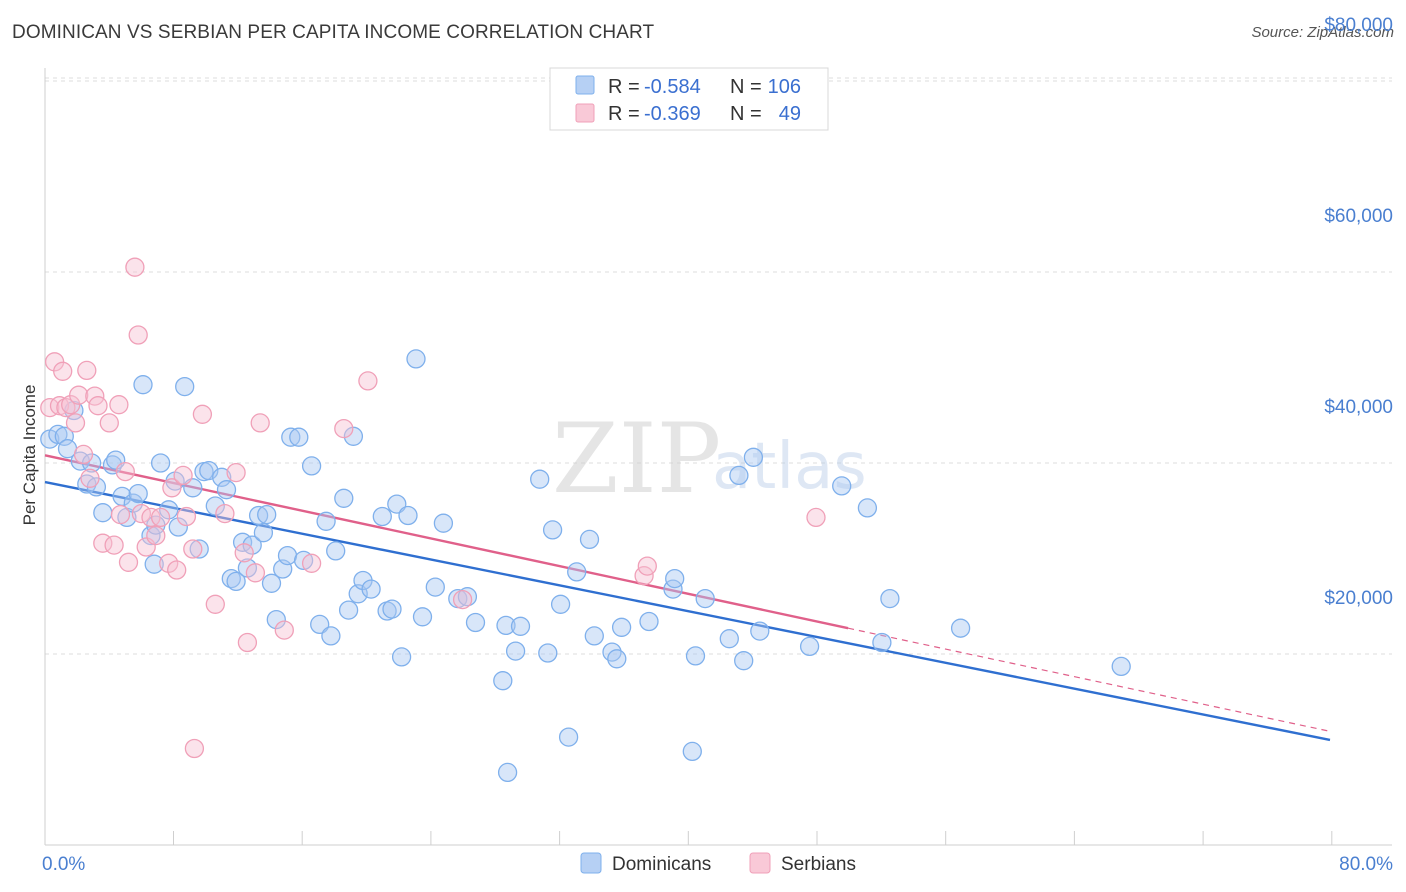 This screenshot has width=1406, height=892. Describe the element at coordinates (689, 99) in the screenshot. I see `legend-box: R = -0.584 N = 106 R = -0.369 N = 49` at that location.